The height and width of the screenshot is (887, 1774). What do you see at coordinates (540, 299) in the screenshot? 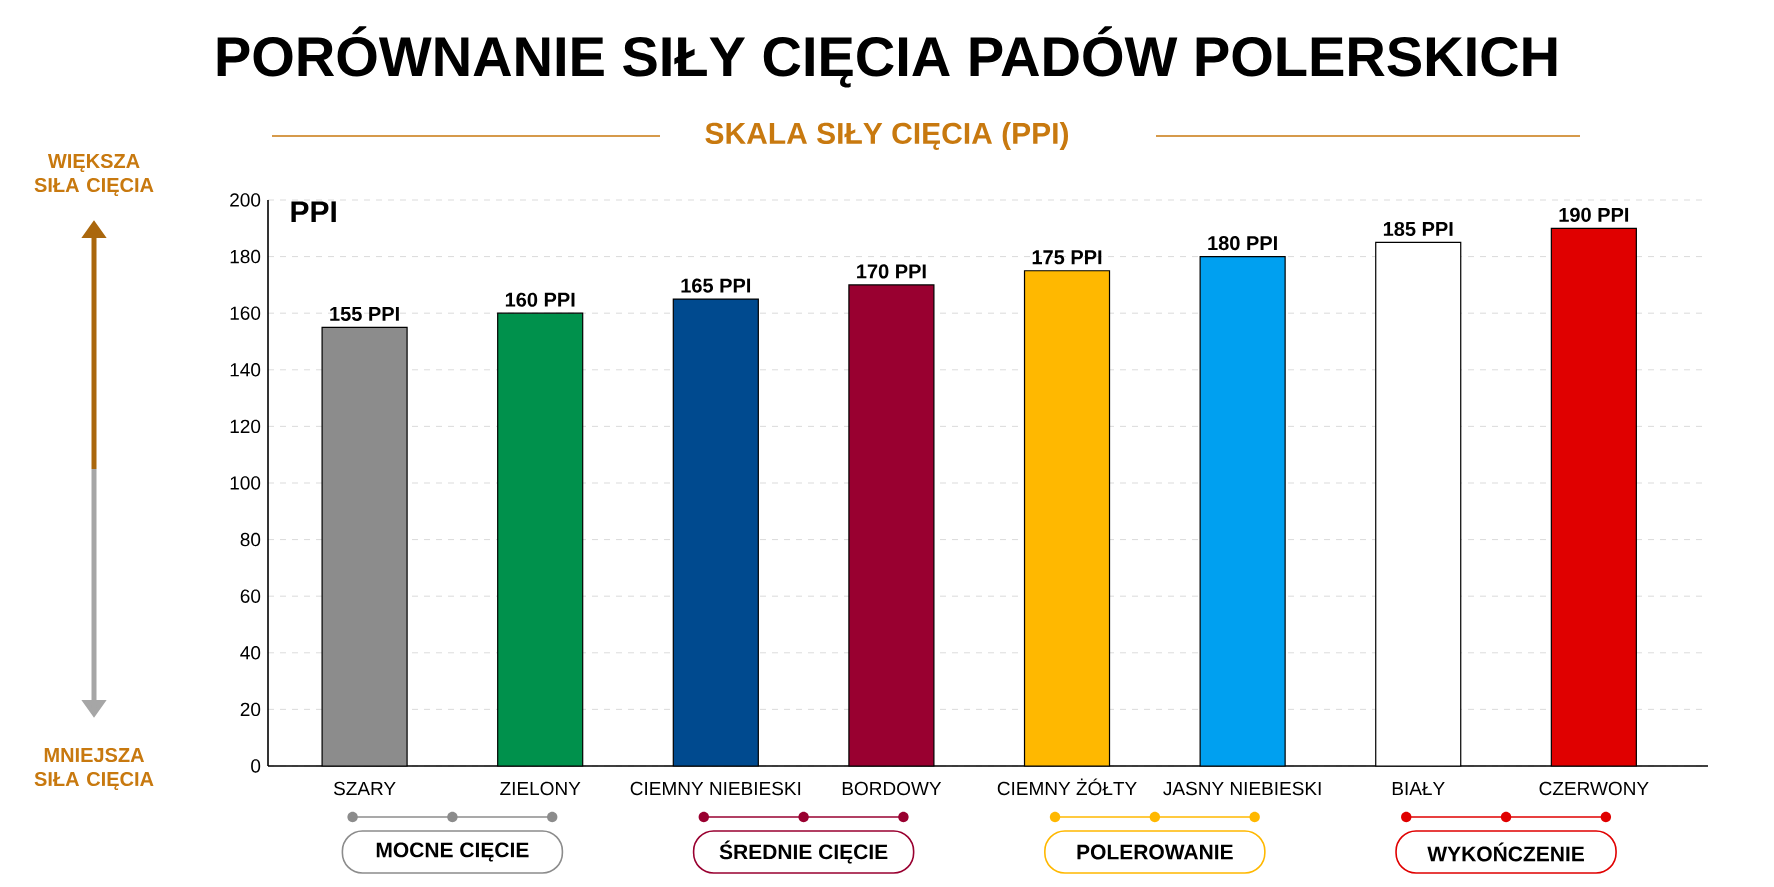
I see `data-label: 160 PPI` at bounding box center [540, 299].